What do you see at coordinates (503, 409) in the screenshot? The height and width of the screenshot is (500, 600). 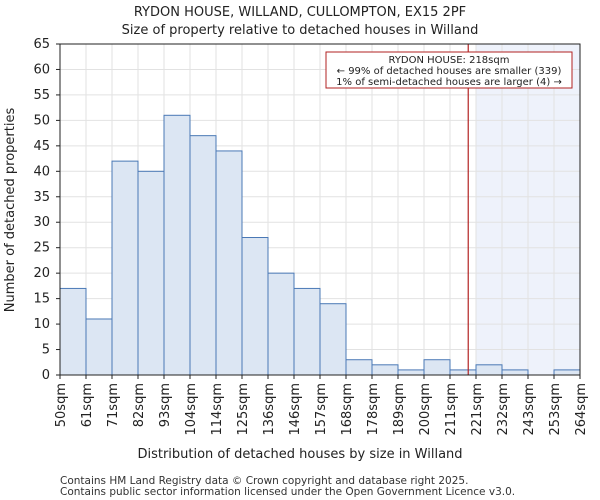 I see `x-tick-label-232sqm: 232sqm` at bounding box center [503, 409].